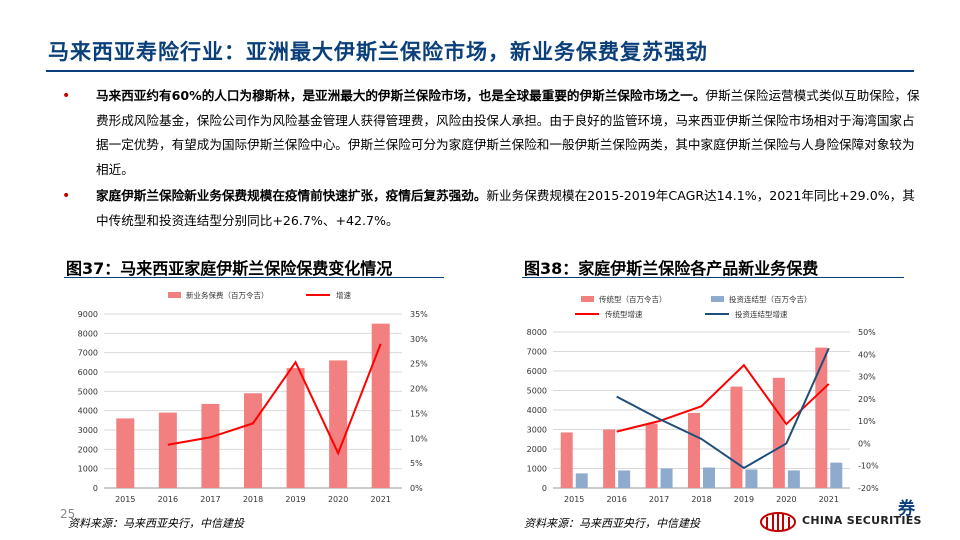  I want to click on title-divider, so click(480, 71).